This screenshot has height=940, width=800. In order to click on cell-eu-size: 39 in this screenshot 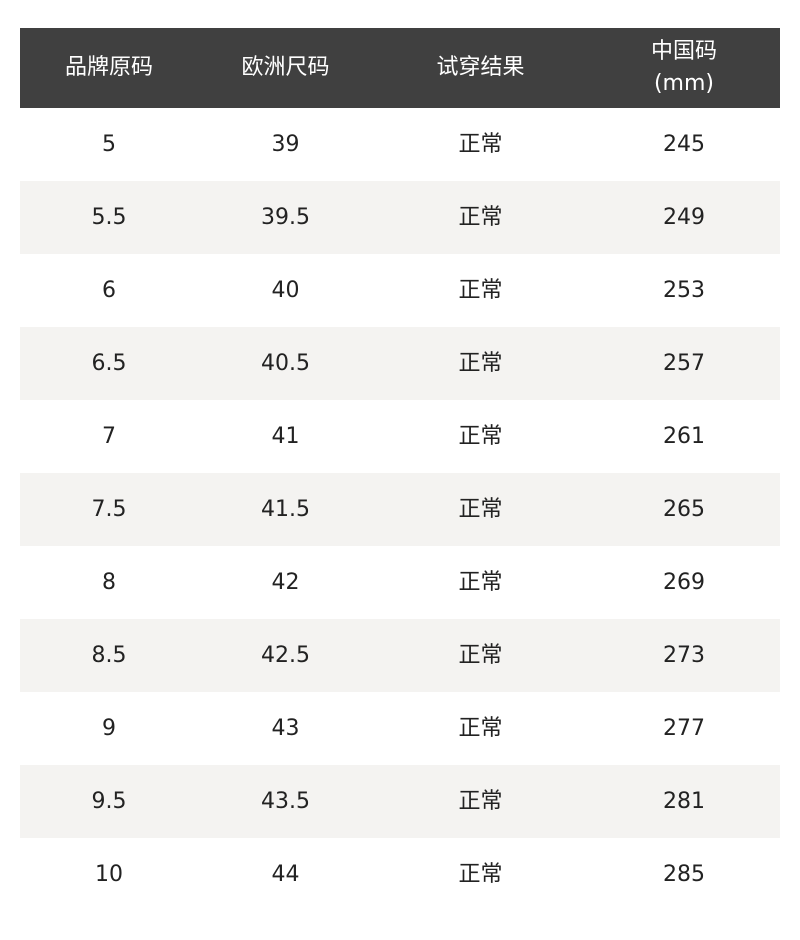, I will do `click(285, 144)`.